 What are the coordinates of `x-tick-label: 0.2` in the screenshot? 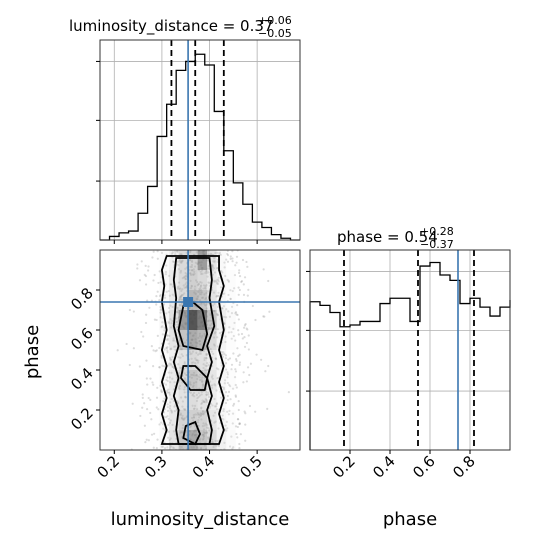 It's located at (344, 467).